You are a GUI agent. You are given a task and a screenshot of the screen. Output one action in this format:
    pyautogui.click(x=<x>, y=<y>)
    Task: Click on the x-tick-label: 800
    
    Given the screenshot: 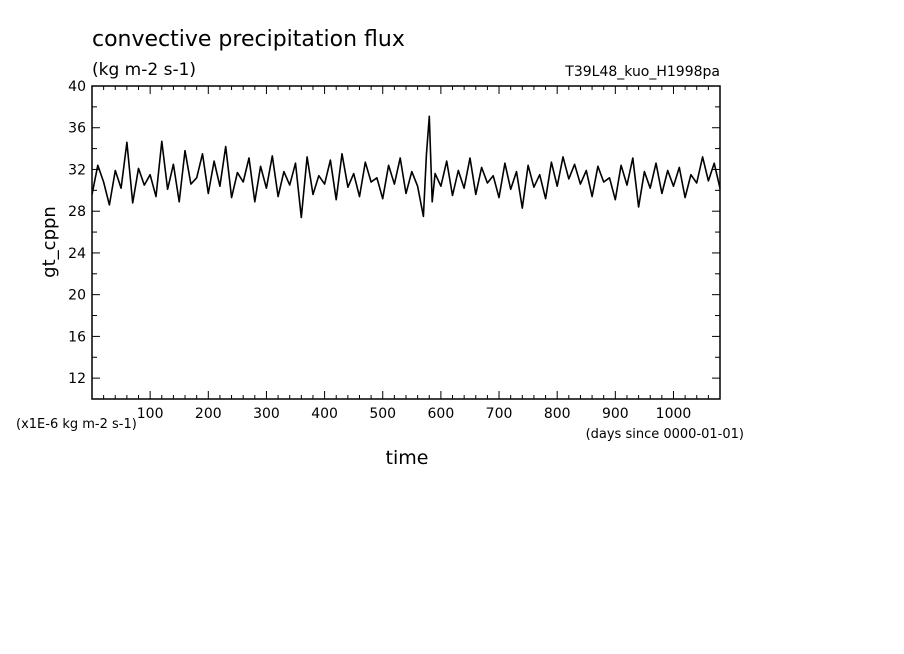 What is the action you would take?
    pyautogui.click(x=557, y=414)
    